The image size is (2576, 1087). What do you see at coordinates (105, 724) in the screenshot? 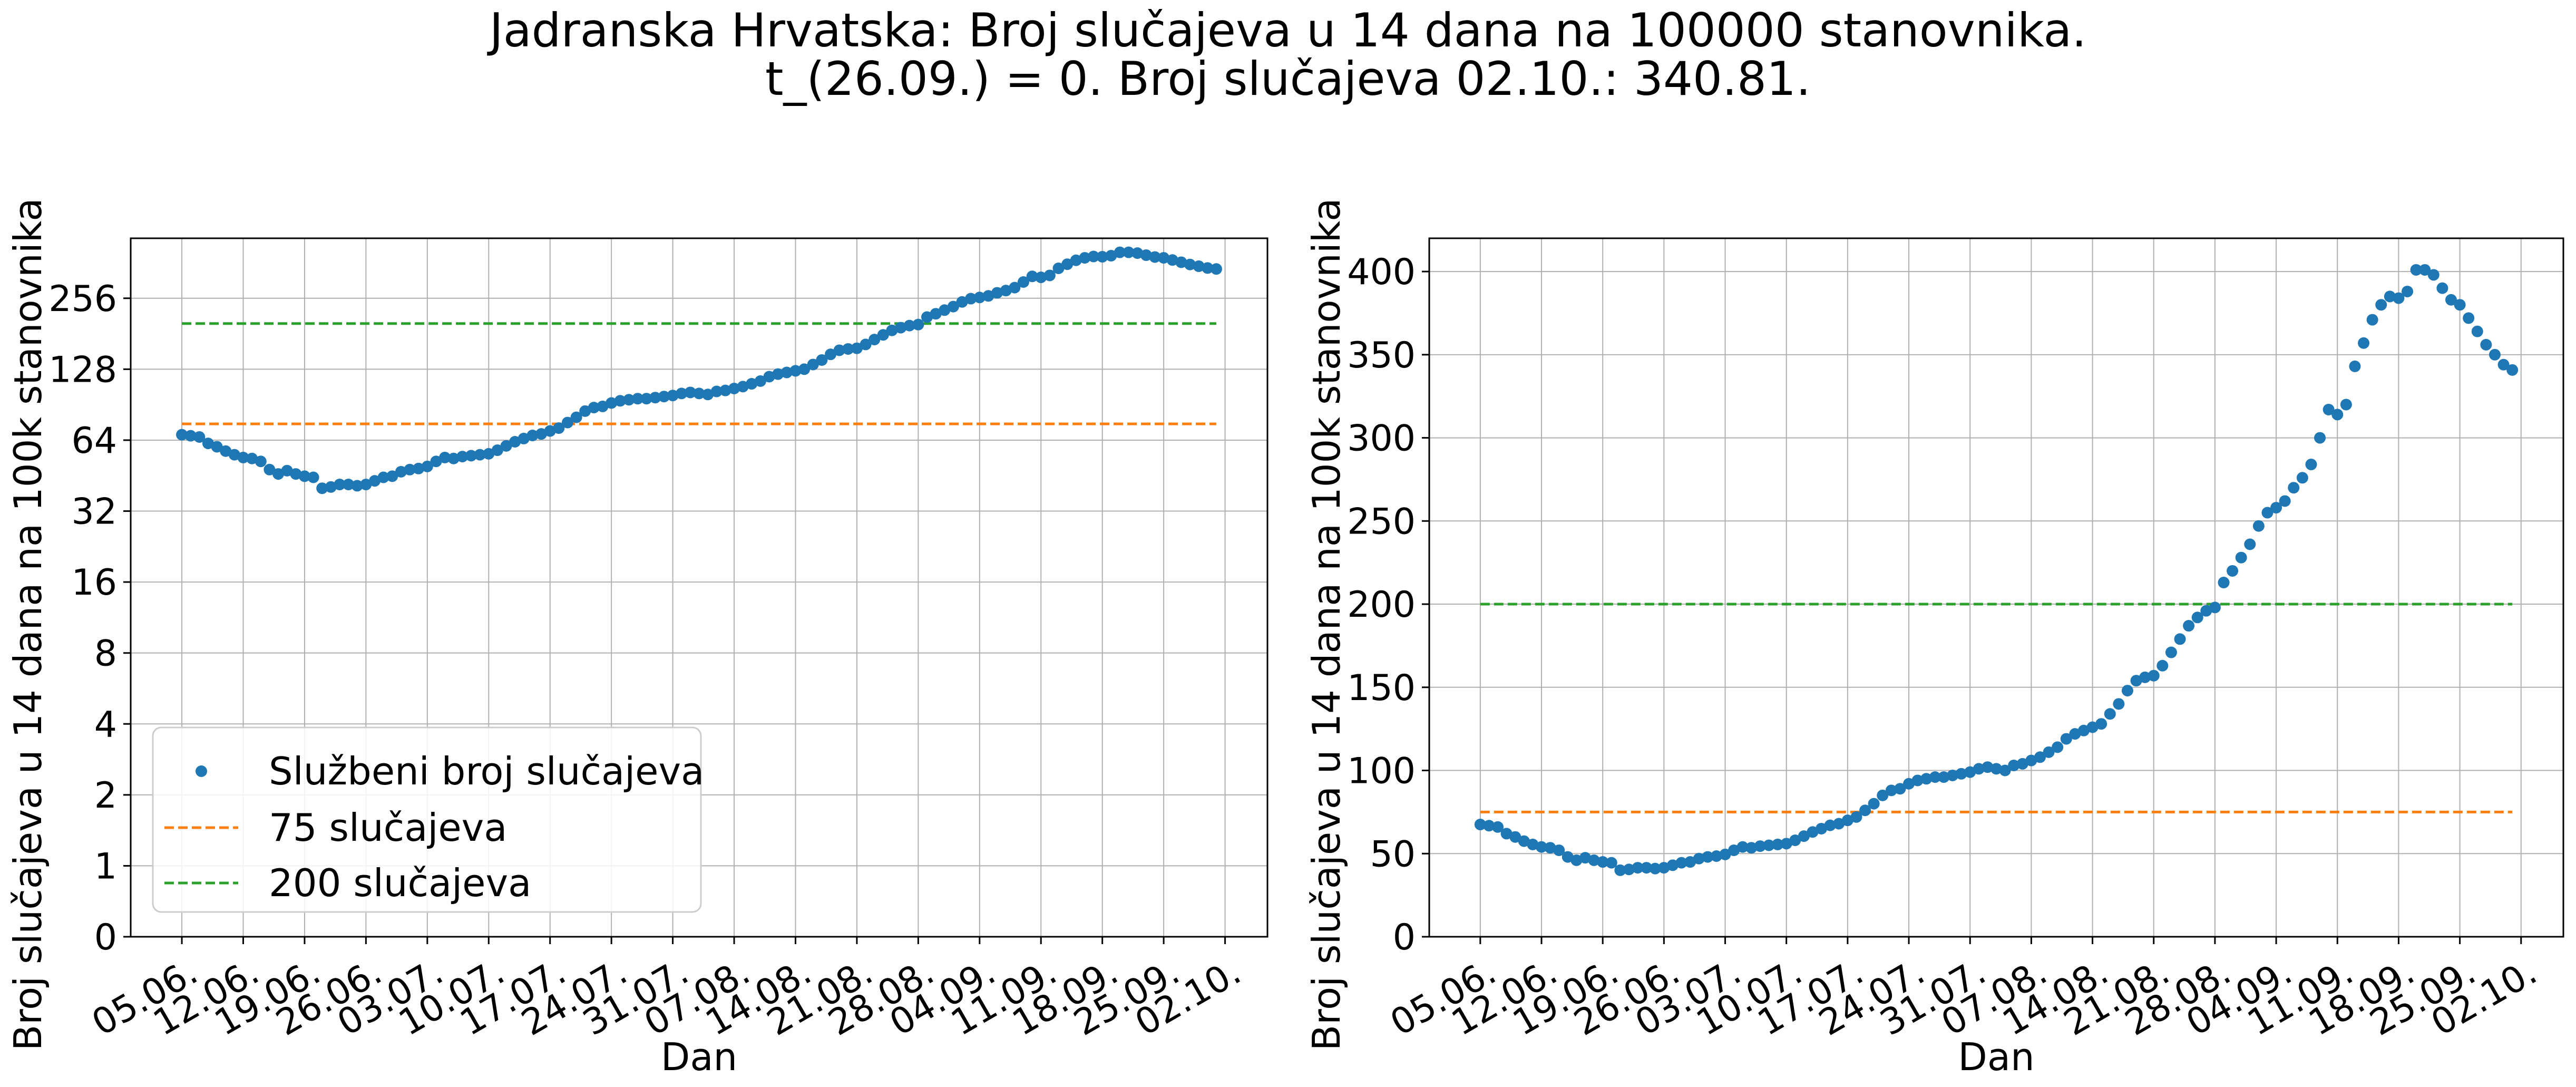
I see `log-y-tick-label: 4` at bounding box center [105, 724].